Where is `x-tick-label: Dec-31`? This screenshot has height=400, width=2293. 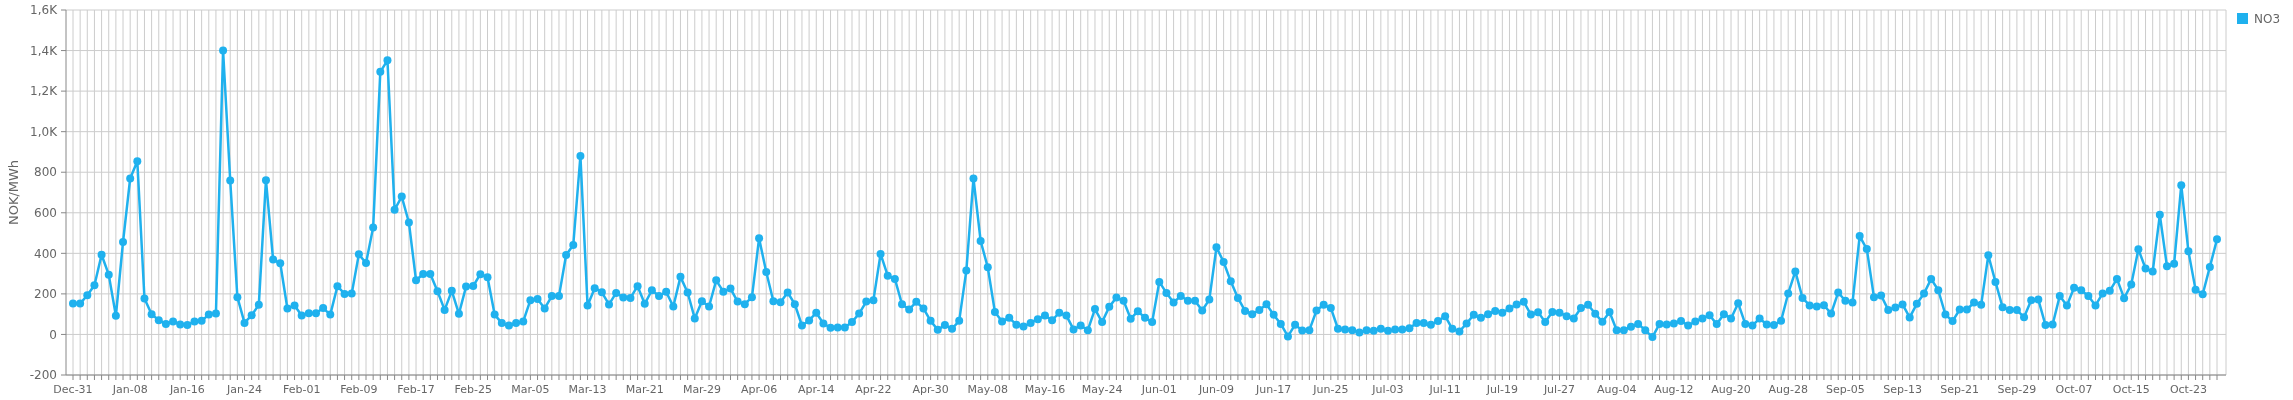 x-tick-label: Dec-31 is located at coordinates (73, 389).